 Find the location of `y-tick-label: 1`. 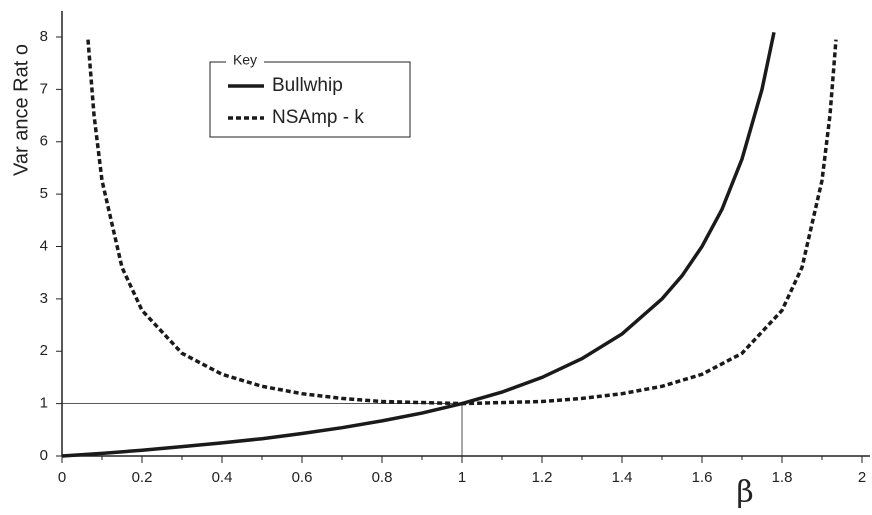

y-tick-label: 1 is located at coordinates (44, 403).